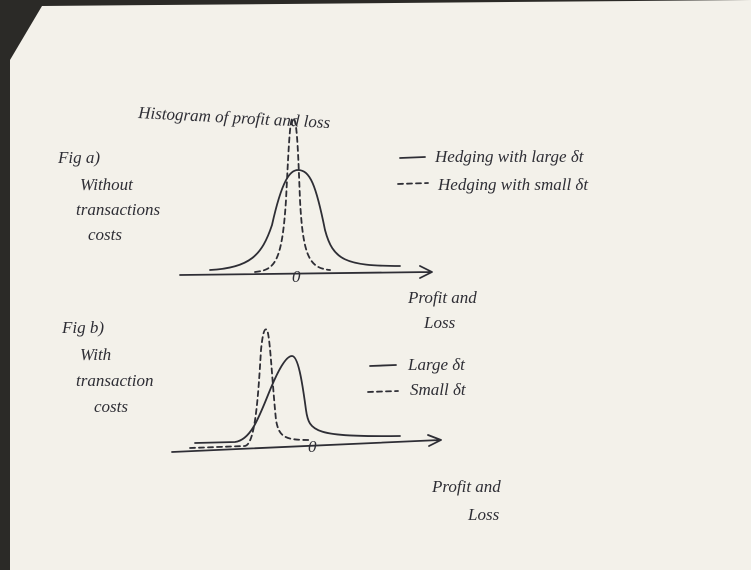 Image resolution: width=751 pixels, height=570 pixels. Describe the element at coordinates (513, 184) in the screenshot. I see `legend-label: Hedging with small δt` at that location.